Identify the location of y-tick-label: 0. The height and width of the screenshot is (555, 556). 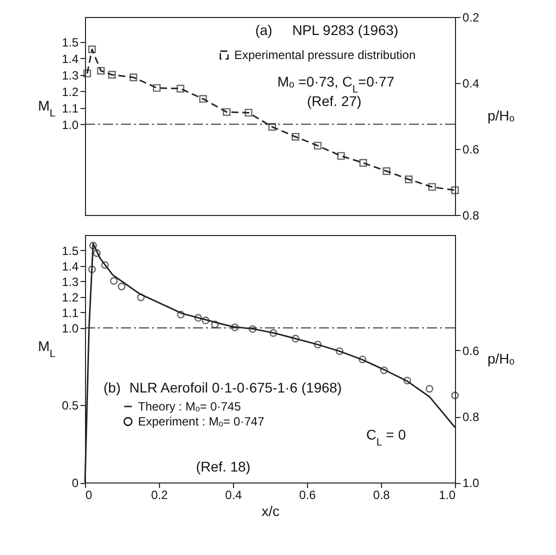
(75, 483).